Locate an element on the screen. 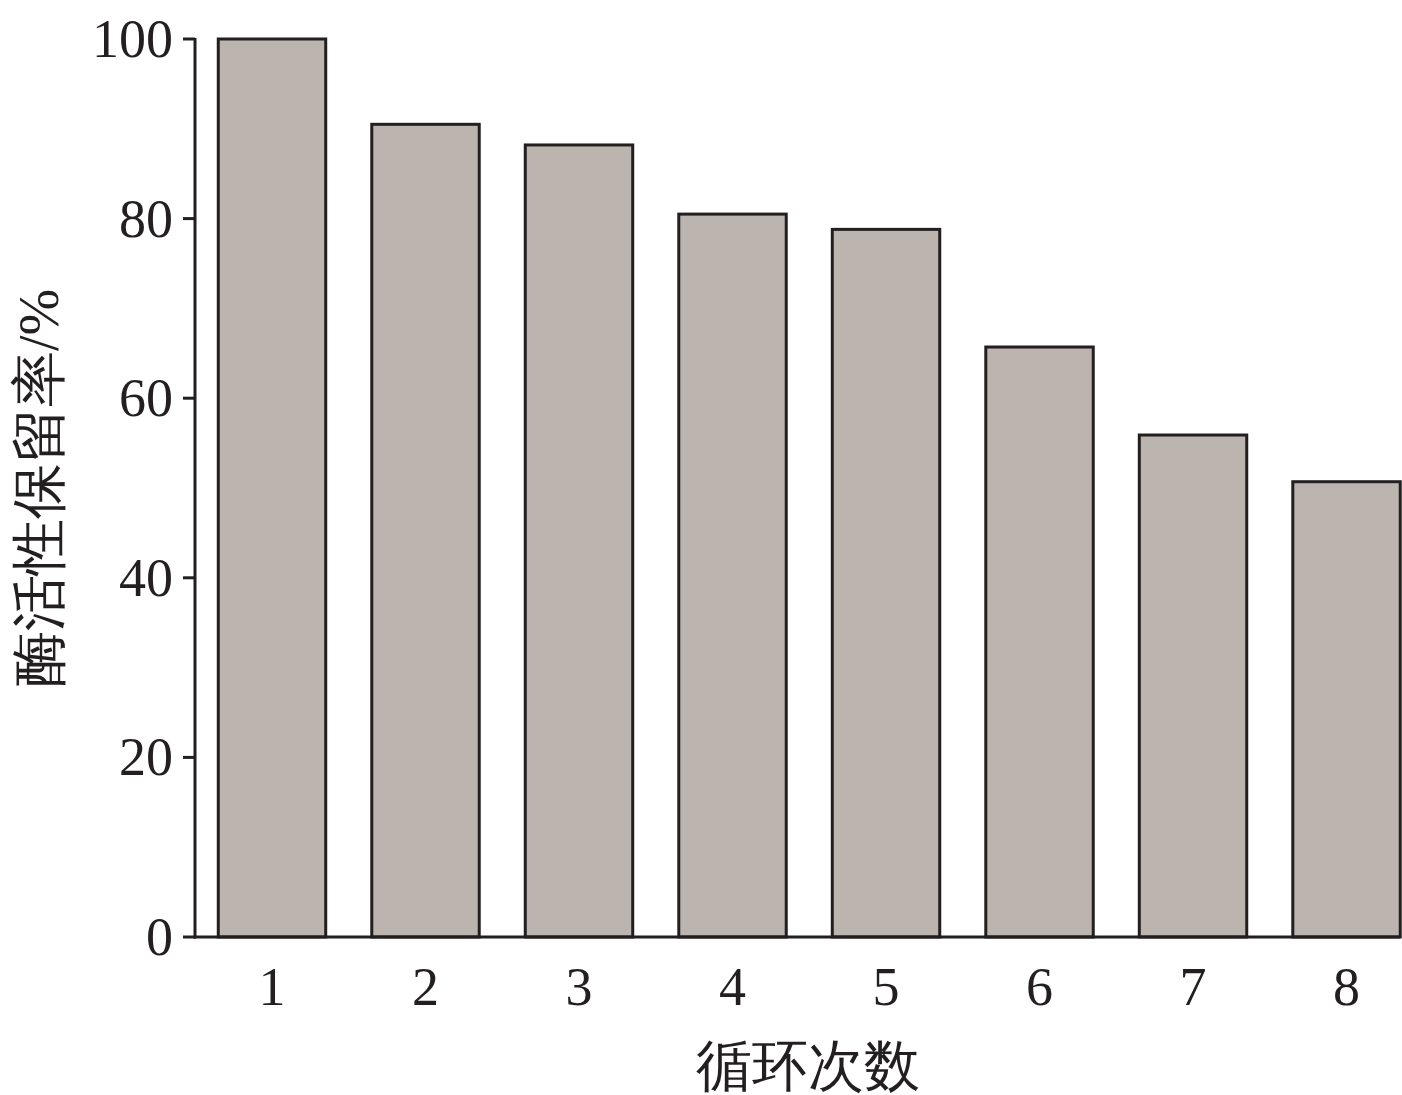 The width and height of the screenshot is (1402, 1095). x-tick-label: 4 is located at coordinates (733, 987).